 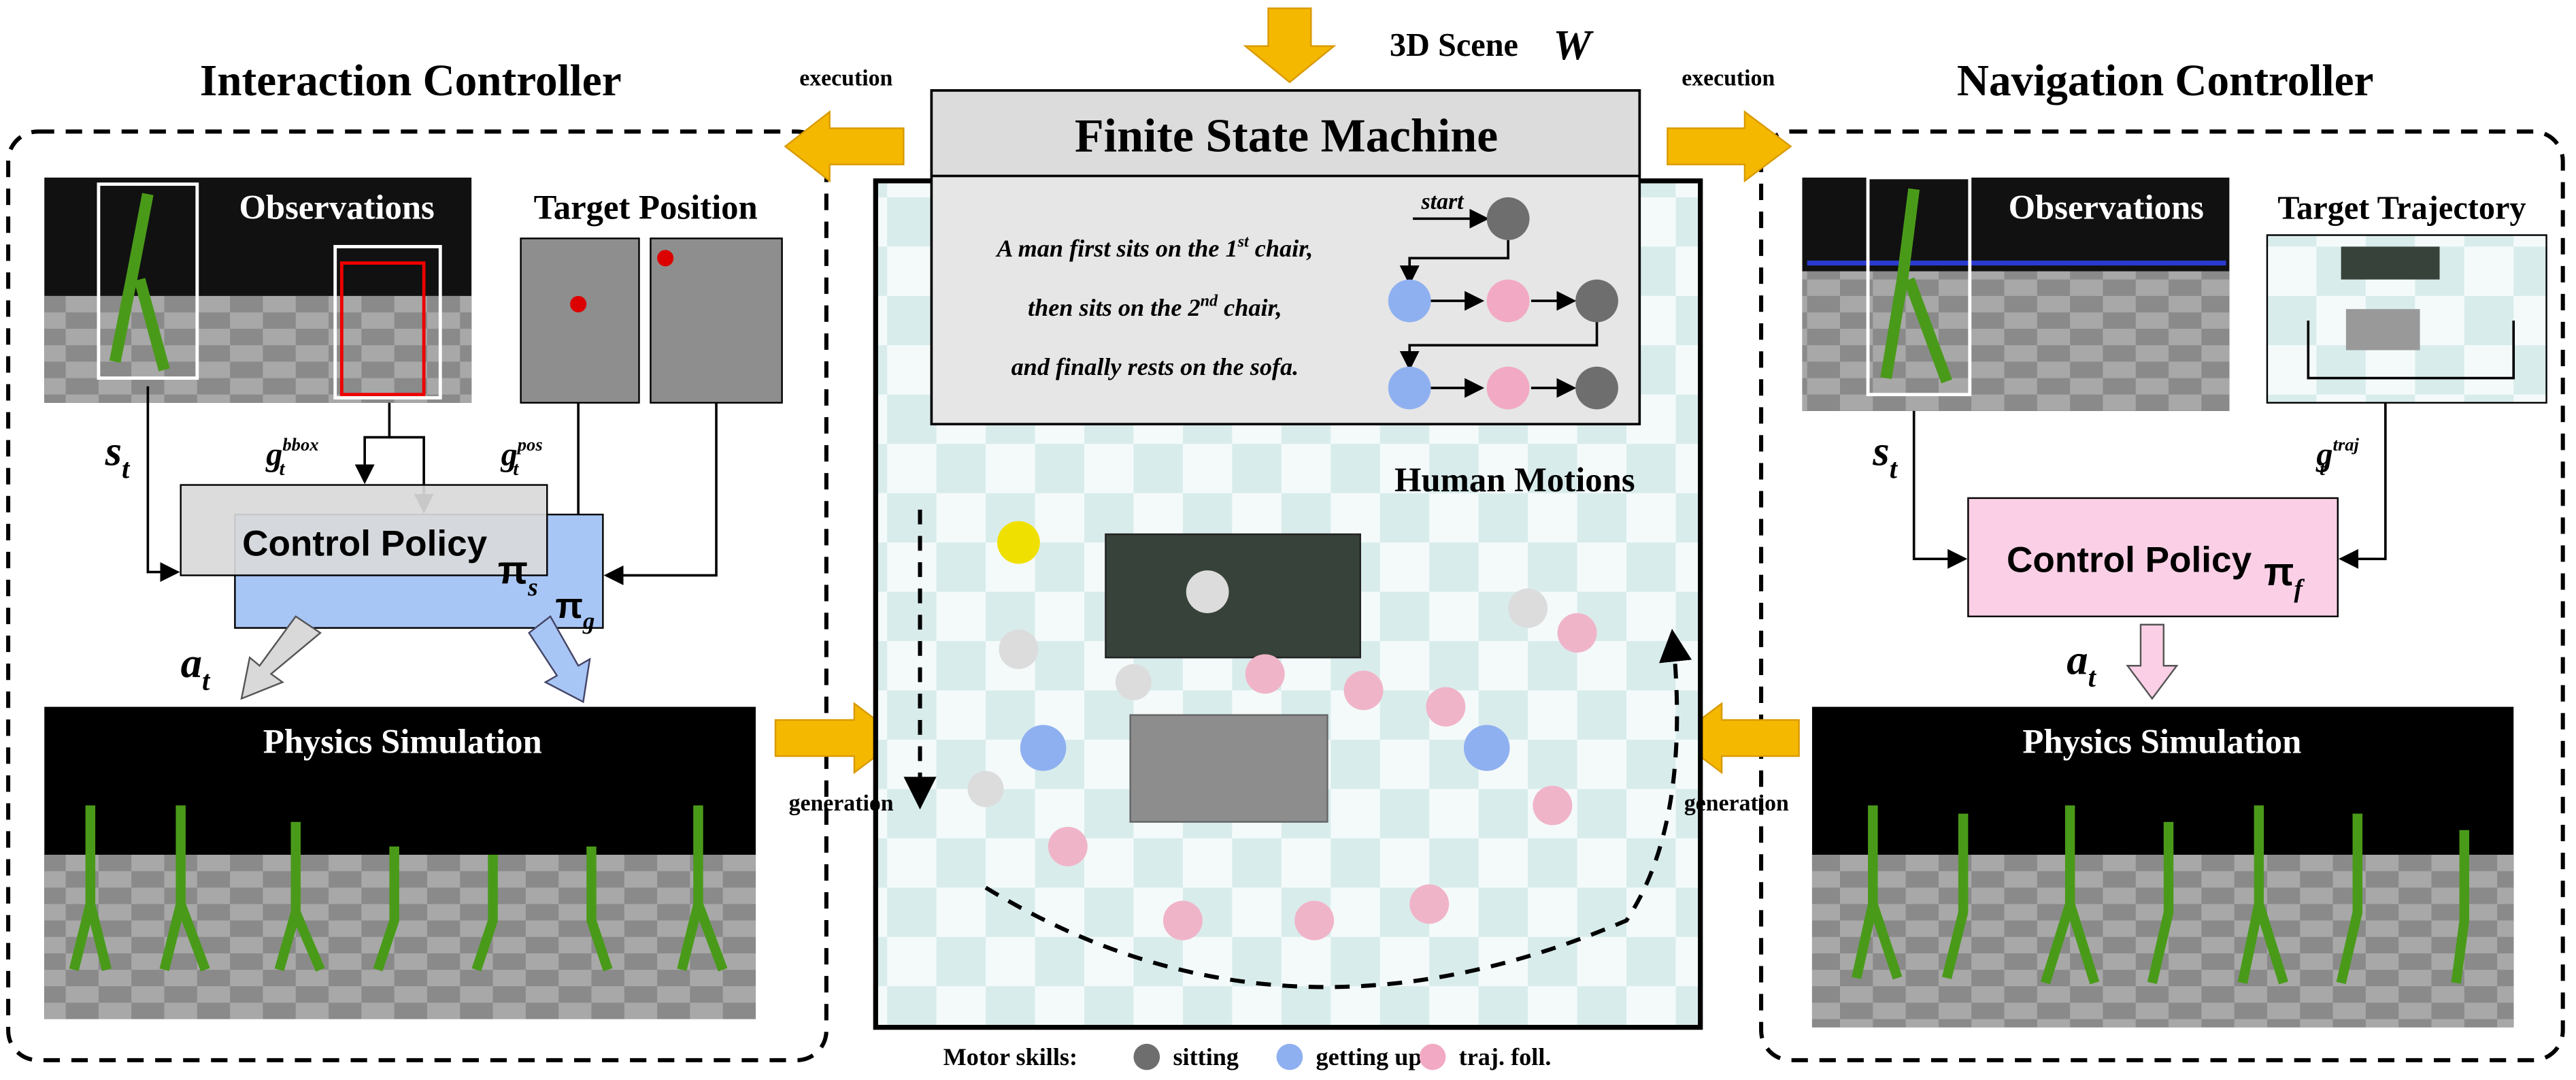 I want to click on text-part: and finally rests on the sofa., so click(x=1155, y=366).